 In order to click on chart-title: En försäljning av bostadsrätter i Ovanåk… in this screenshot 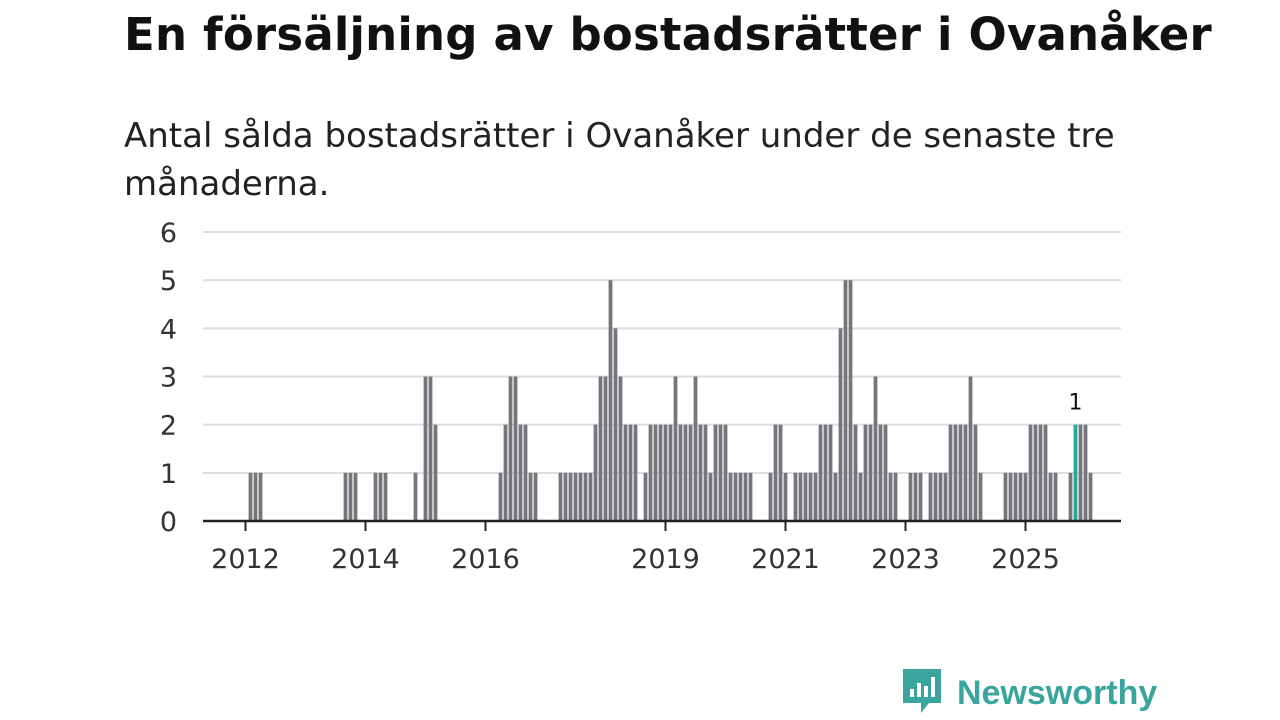, I will do `click(668, 34)`.